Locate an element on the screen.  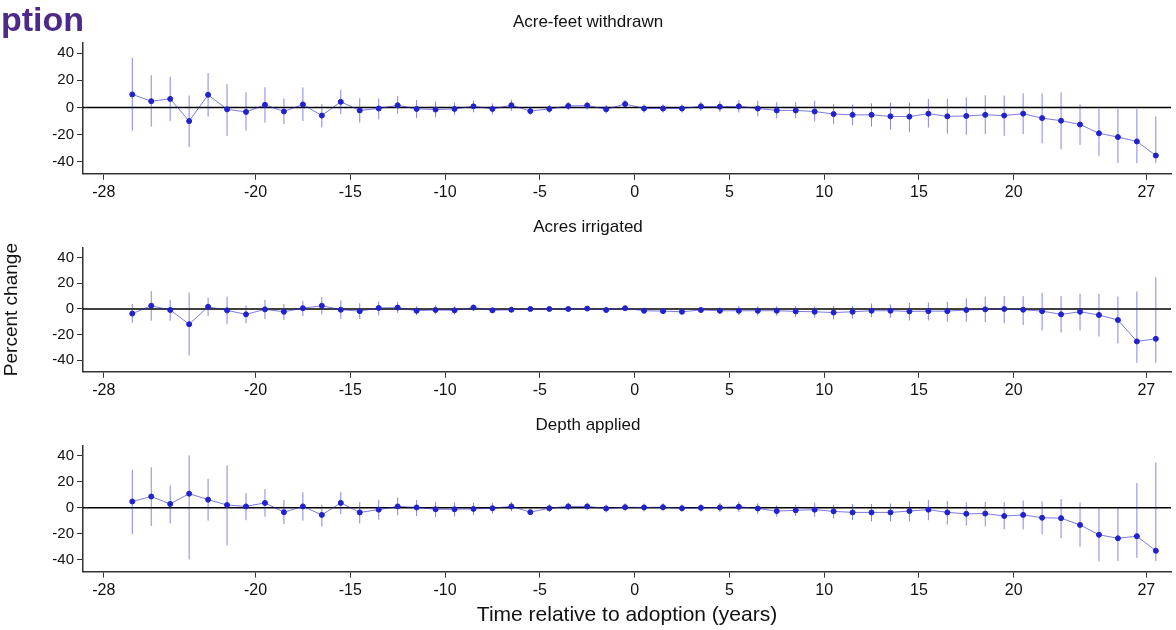
chart-title: Acre-feet withdrawn is located at coordinates (588, 21).